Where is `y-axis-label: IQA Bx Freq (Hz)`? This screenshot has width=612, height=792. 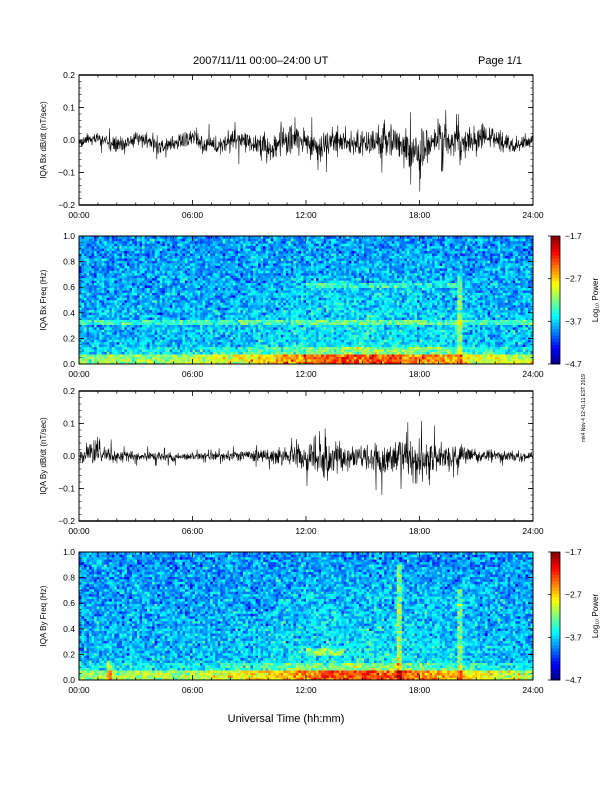
y-axis-label: IQA Bx Freq (Hz) is located at coordinates (43, 299).